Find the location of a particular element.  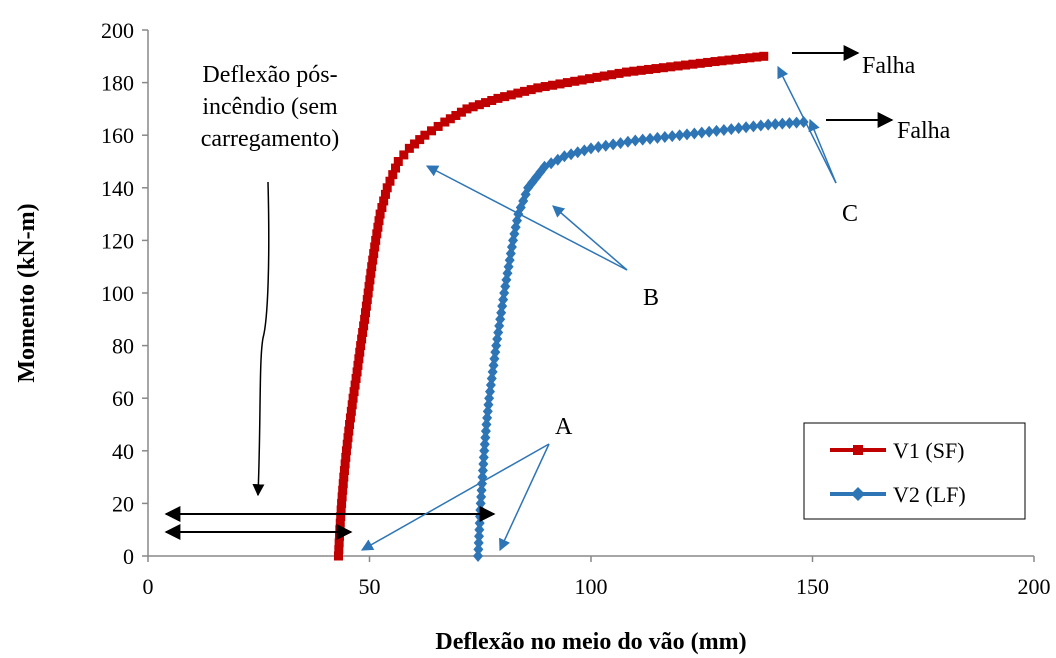

y-tick-label: 160 is located at coordinates (117, 135).